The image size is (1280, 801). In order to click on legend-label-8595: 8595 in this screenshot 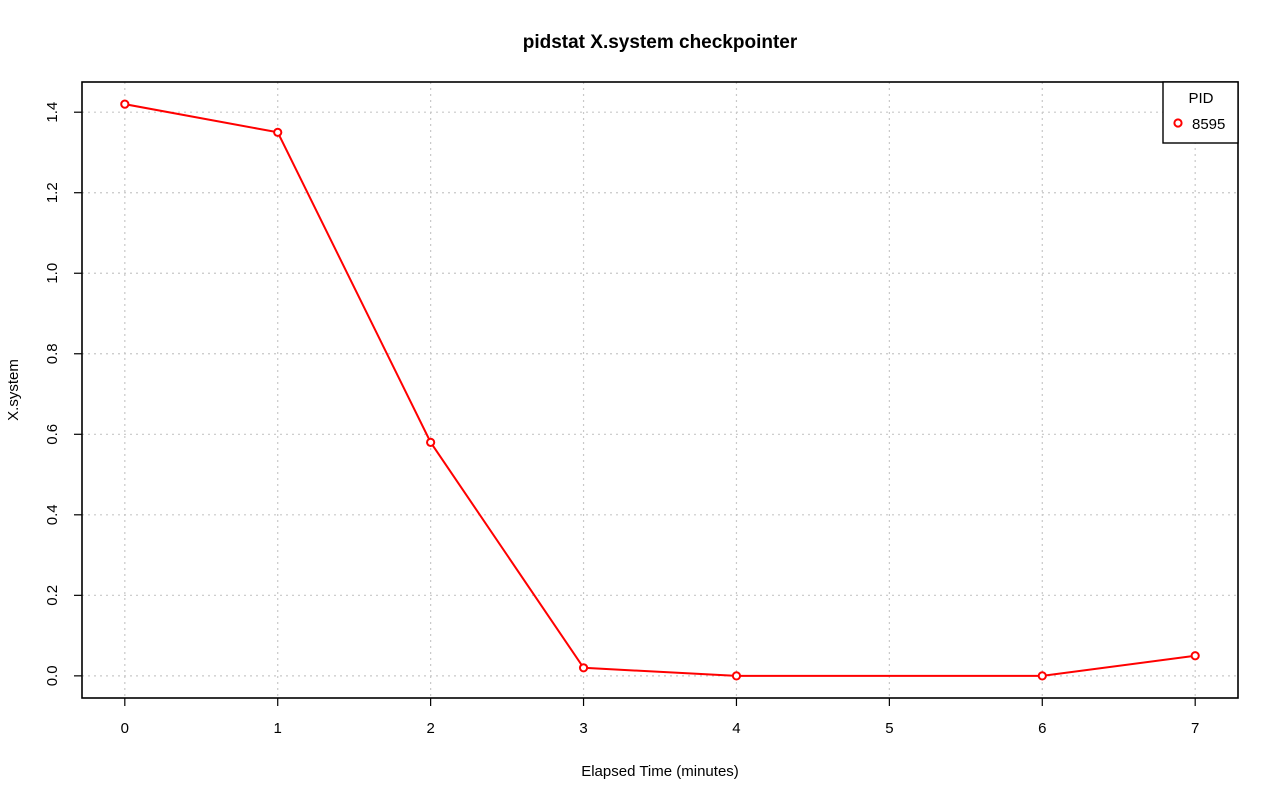, I will do `click(1208, 124)`.